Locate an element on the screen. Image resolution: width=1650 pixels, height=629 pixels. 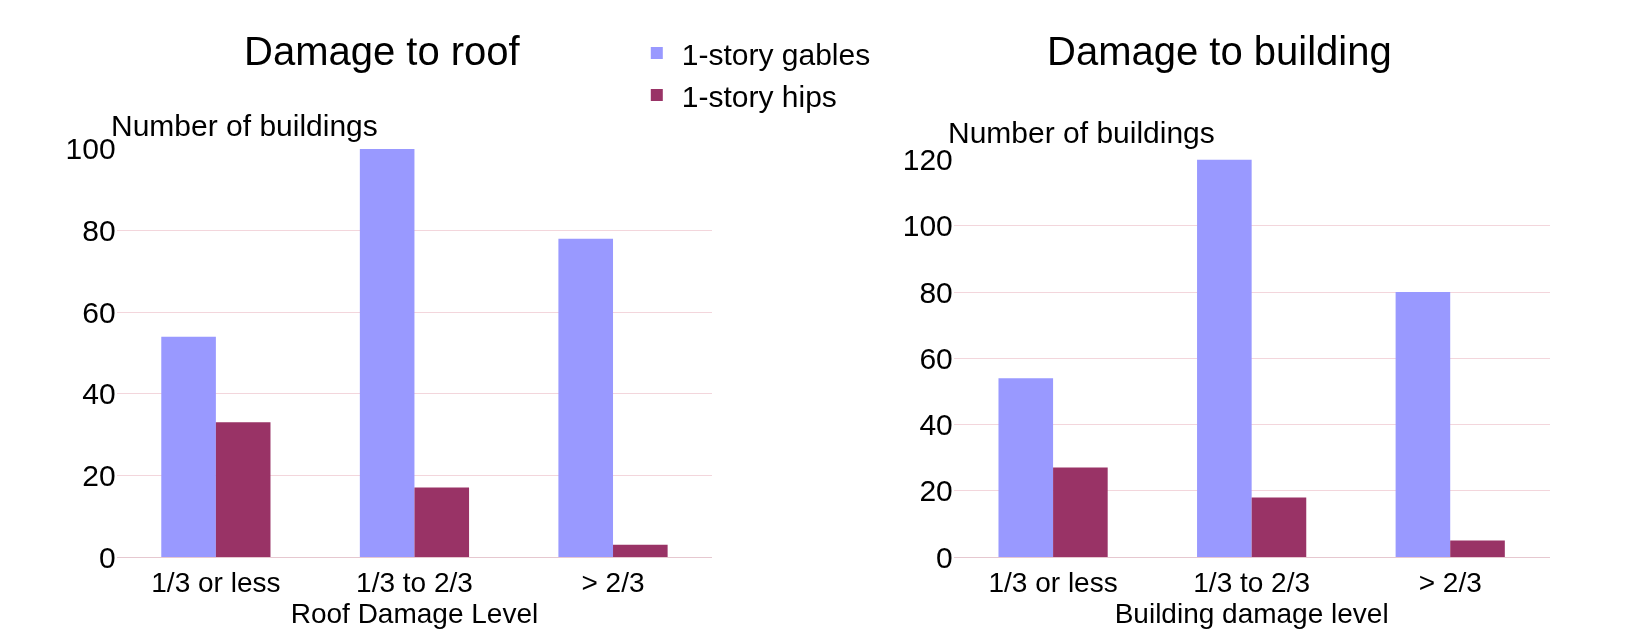
y-tick-label: 100 is located at coordinates (927, 226).